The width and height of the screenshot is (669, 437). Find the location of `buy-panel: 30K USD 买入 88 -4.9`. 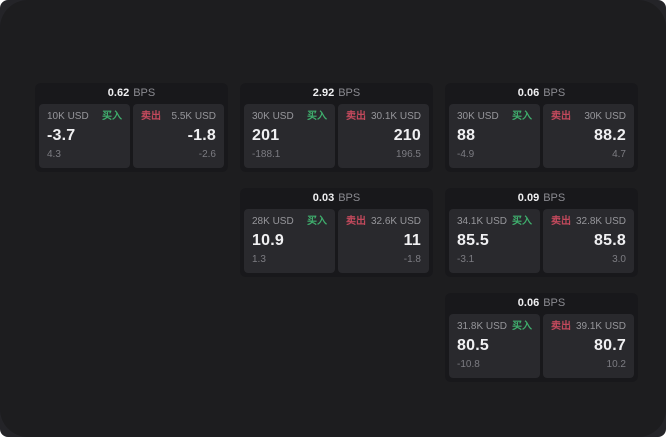

buy-panel: 30K USD 买入 88 -4.9 is located at coordinates (494, 136).